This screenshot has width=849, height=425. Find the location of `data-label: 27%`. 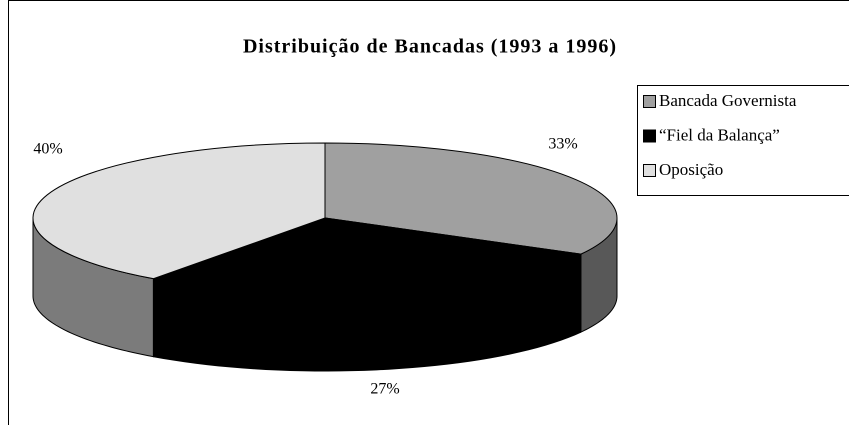

data-label: 27% is located at coordinates (384, 389).